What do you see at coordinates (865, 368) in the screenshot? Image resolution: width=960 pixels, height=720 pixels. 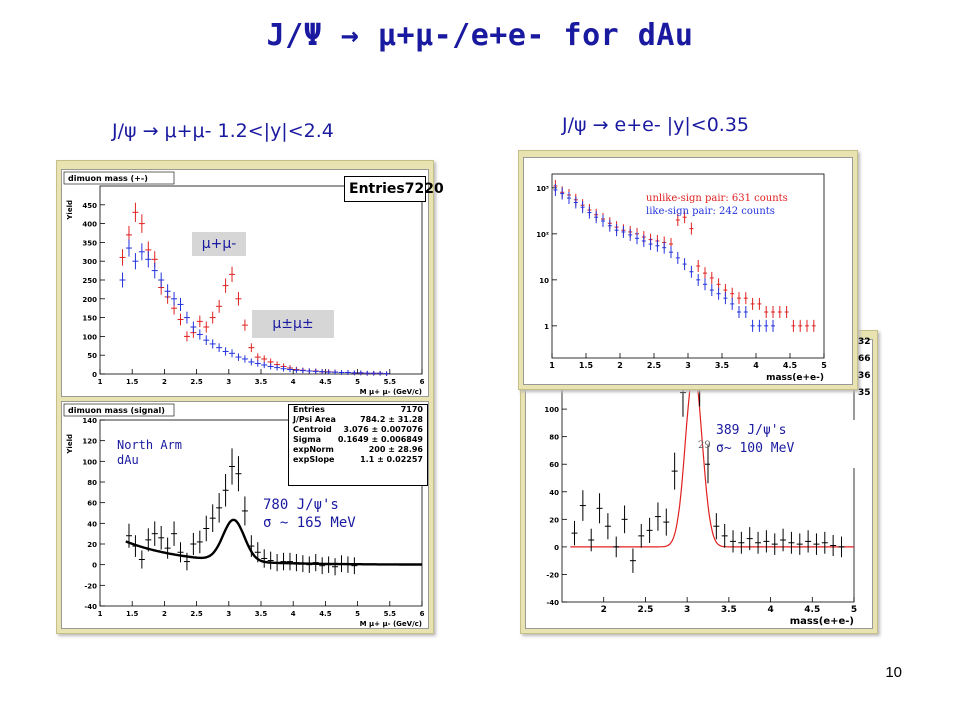 I see `stat-fragments: 32 66 36 35` at bounding box center [865, 368].